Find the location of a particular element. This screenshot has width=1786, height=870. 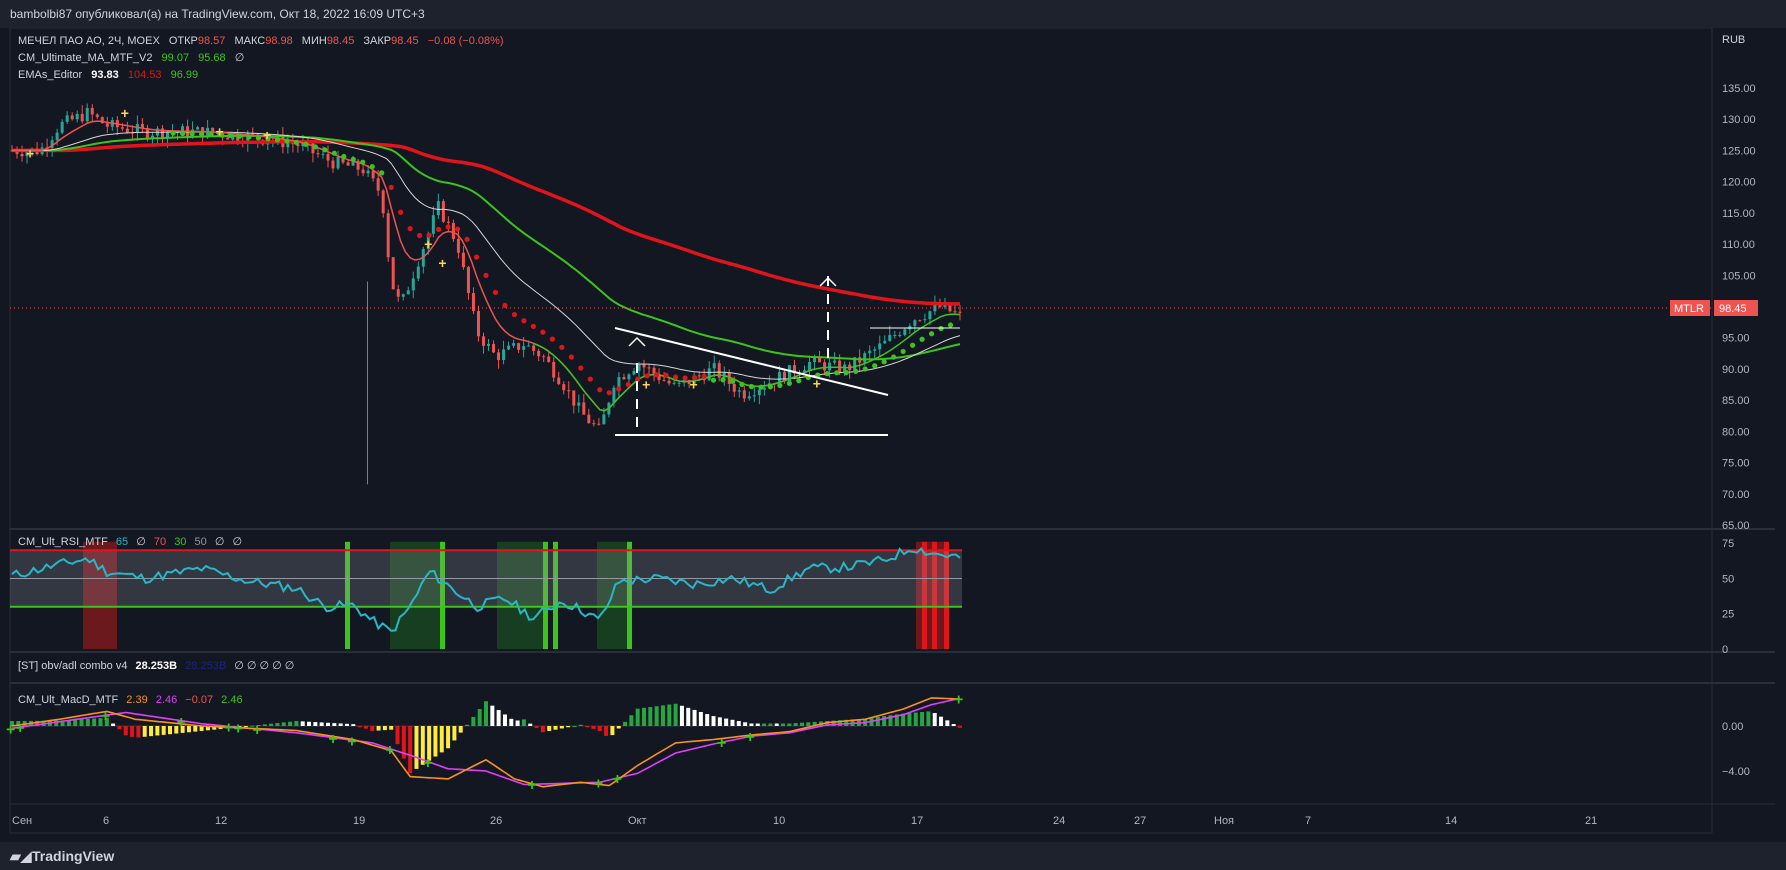

price-tick: 105.00 is located at coordinates (1739, 276).